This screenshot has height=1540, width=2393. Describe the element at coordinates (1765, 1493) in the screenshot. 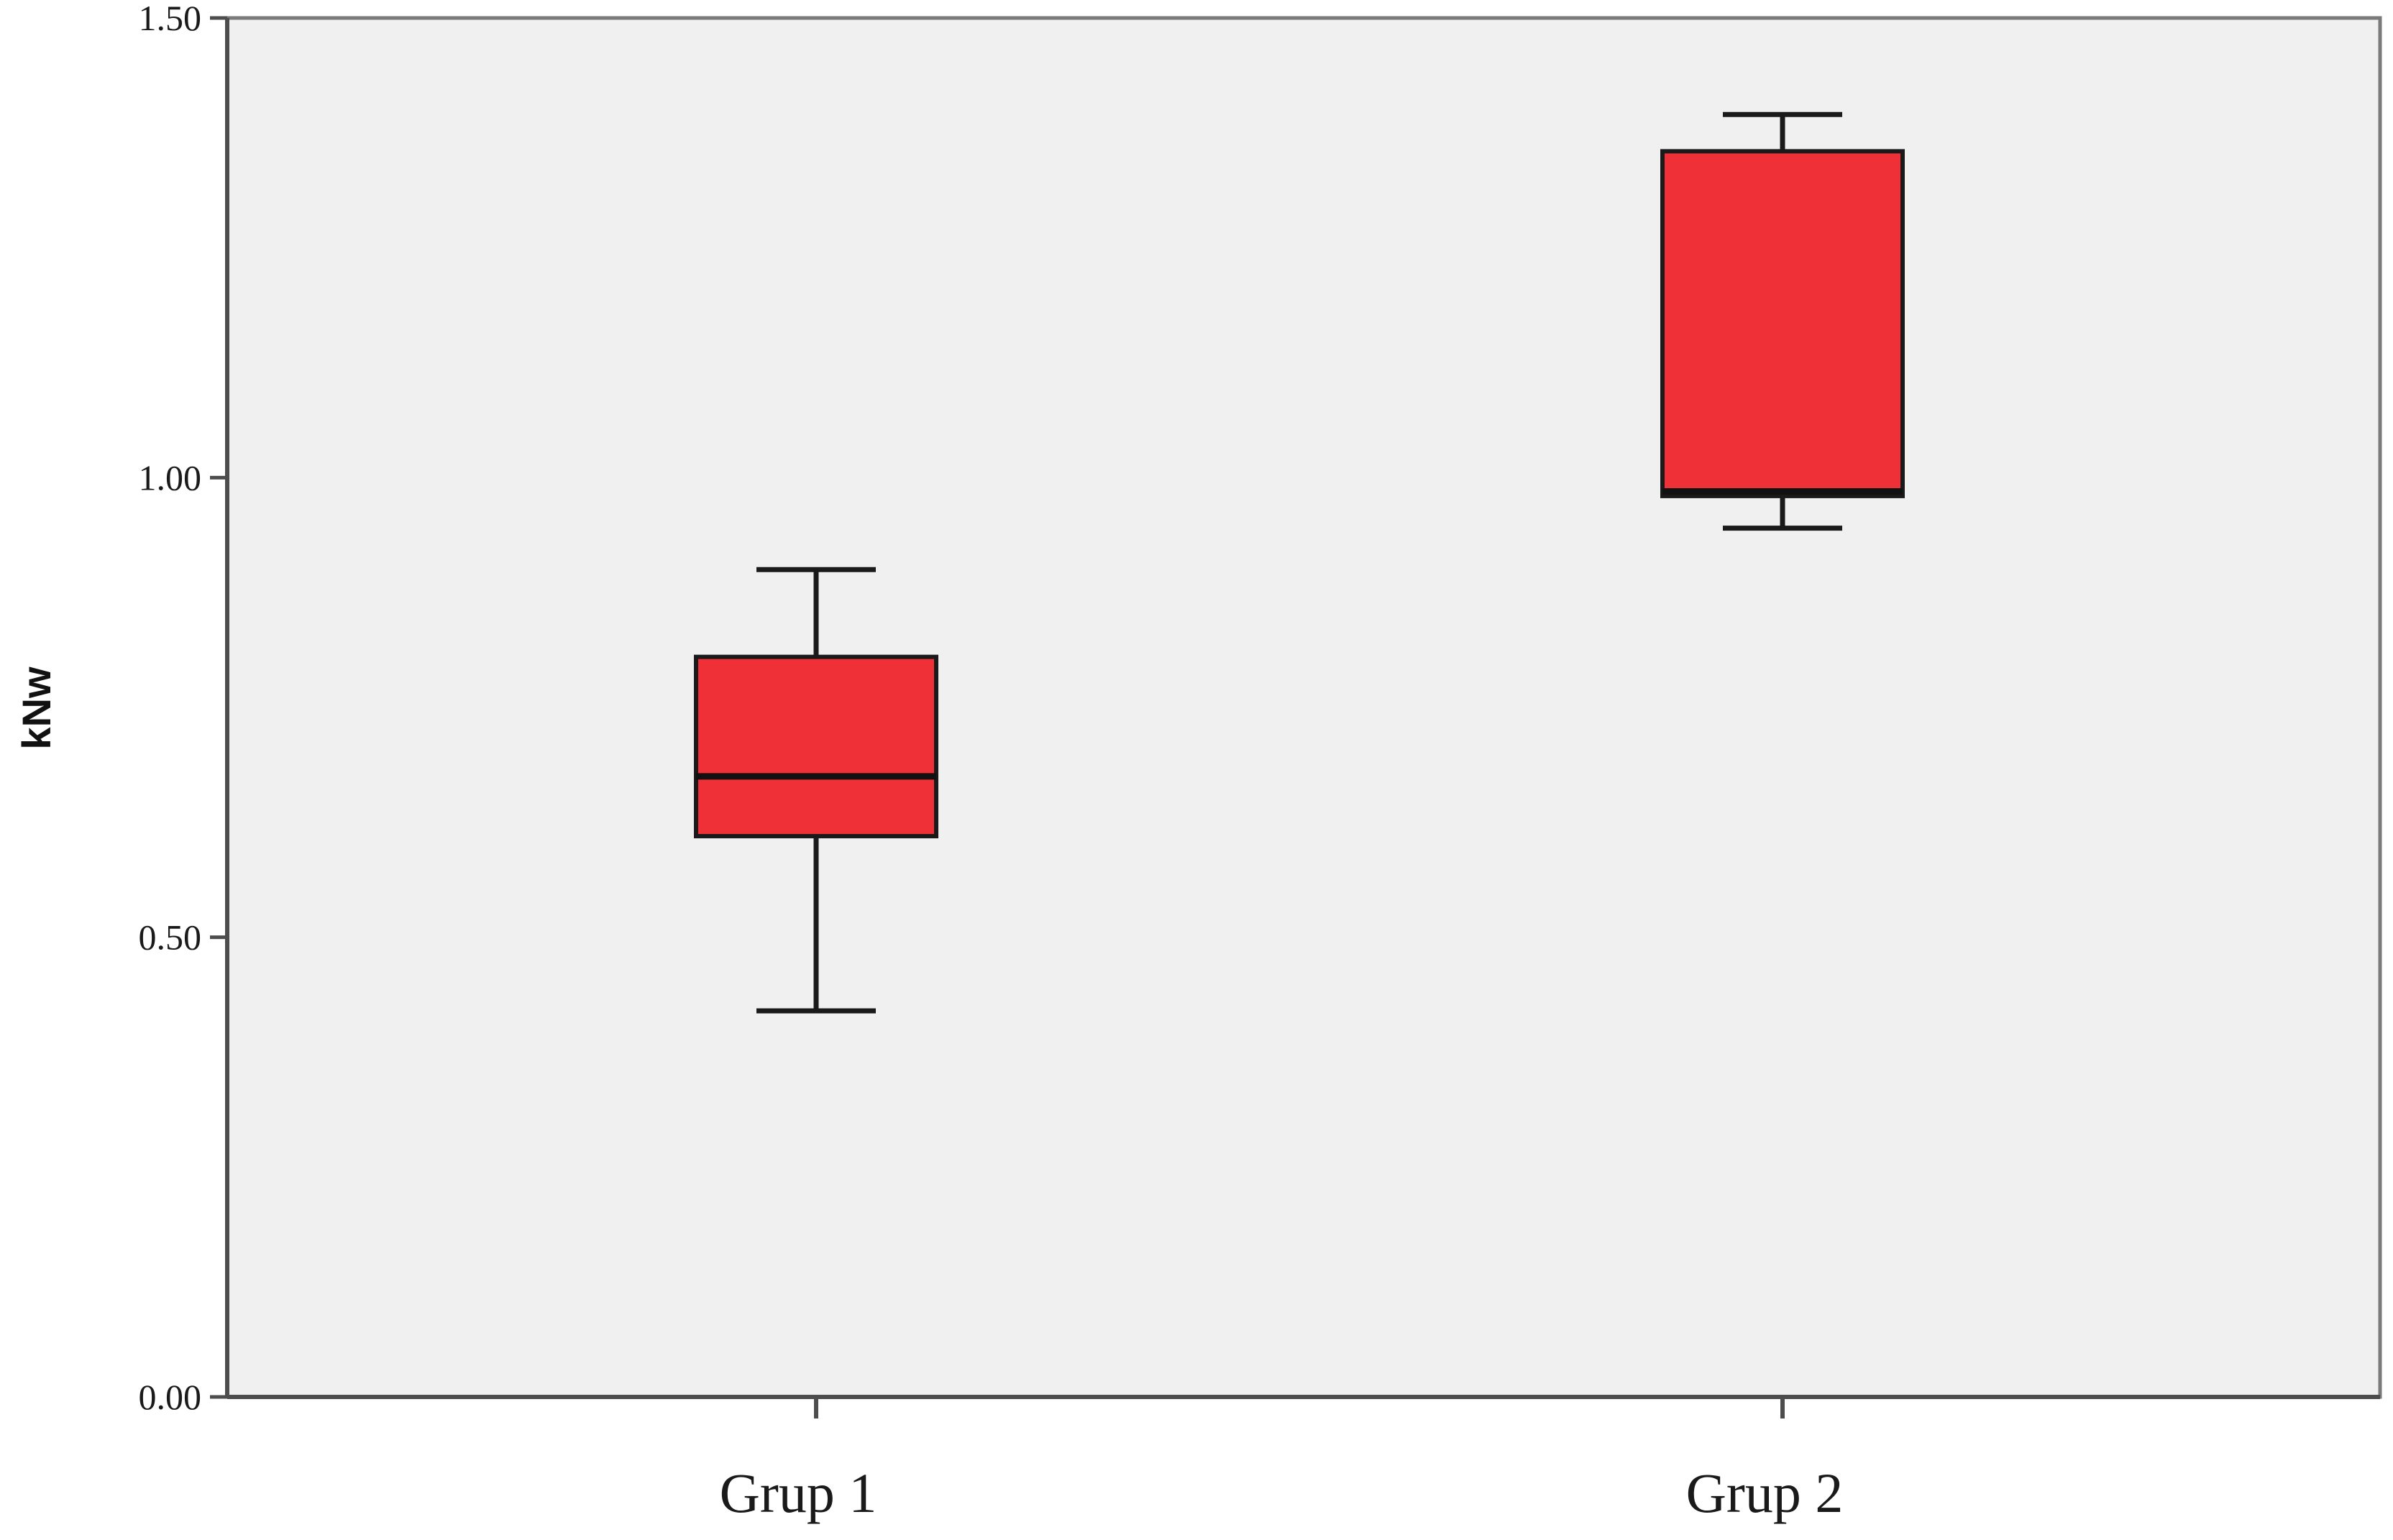

I see `x-category-label-1: Grup 2` at that location.